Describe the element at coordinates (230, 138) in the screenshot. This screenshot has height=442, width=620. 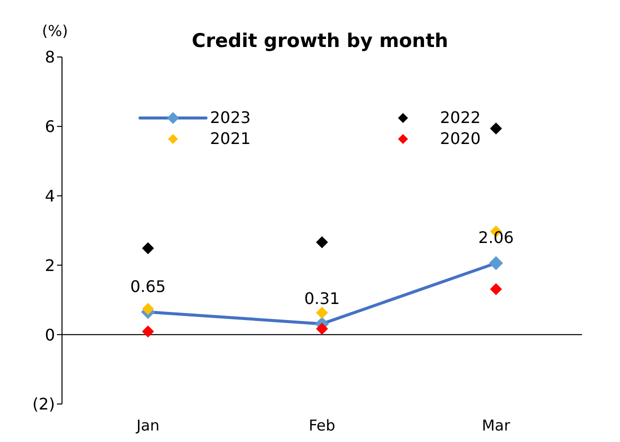
I see `legend-label: 2021` at that location.